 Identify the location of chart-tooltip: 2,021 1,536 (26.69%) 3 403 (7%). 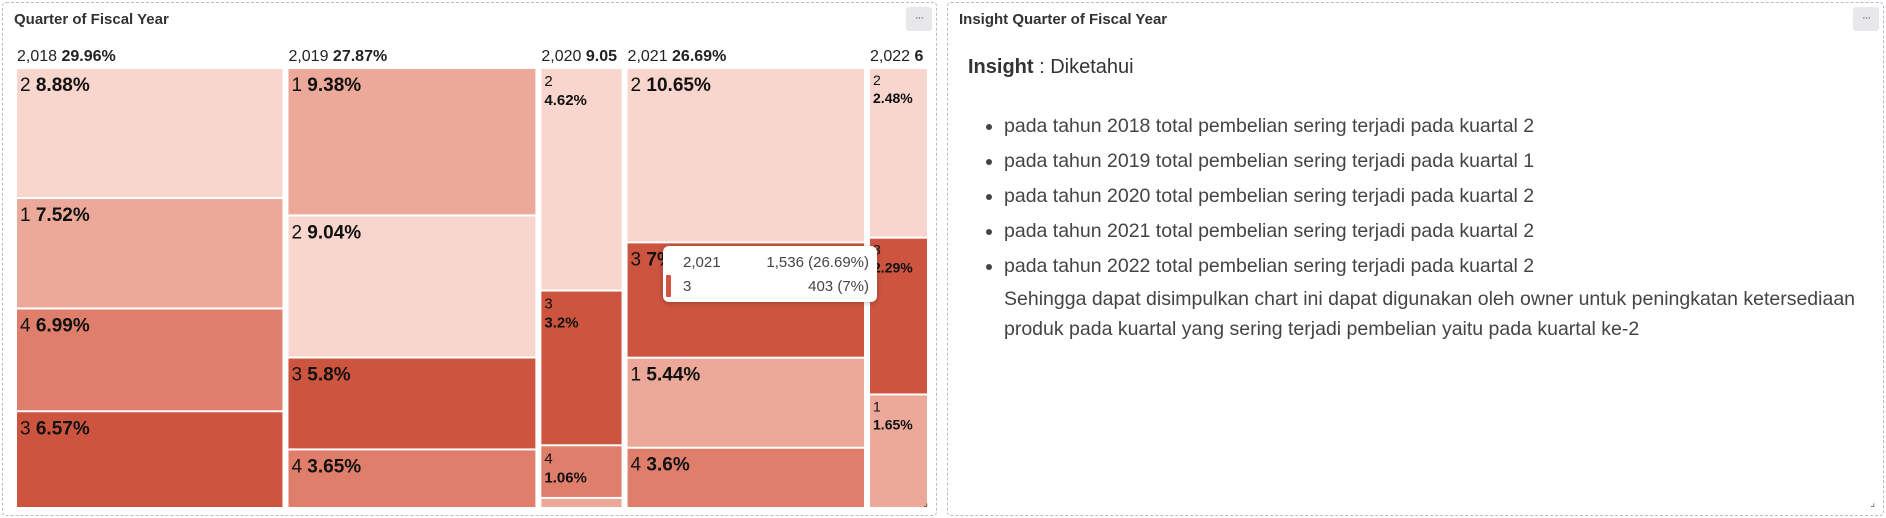
(770, 274).